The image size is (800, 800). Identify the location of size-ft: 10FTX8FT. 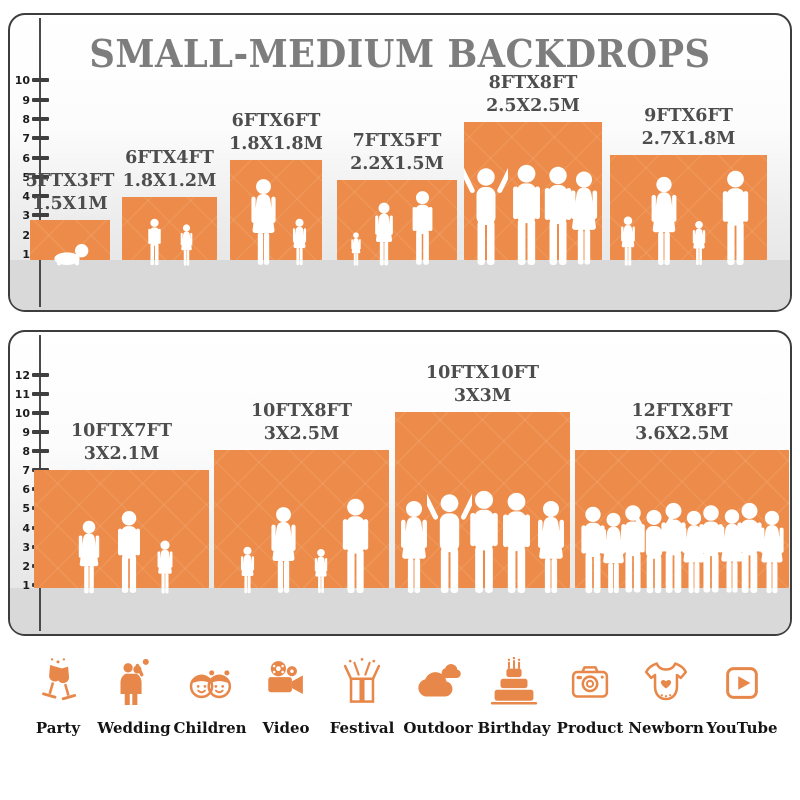
(301, 411).